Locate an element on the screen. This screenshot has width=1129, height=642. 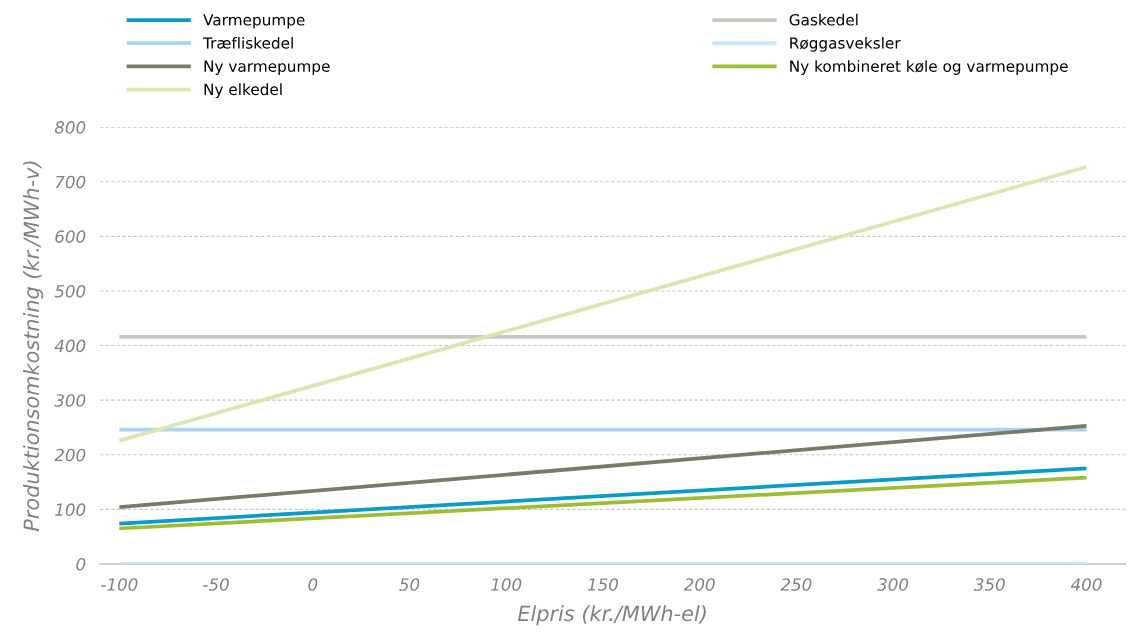
y-tick-label: 100 is located at coordinates (70, 509).